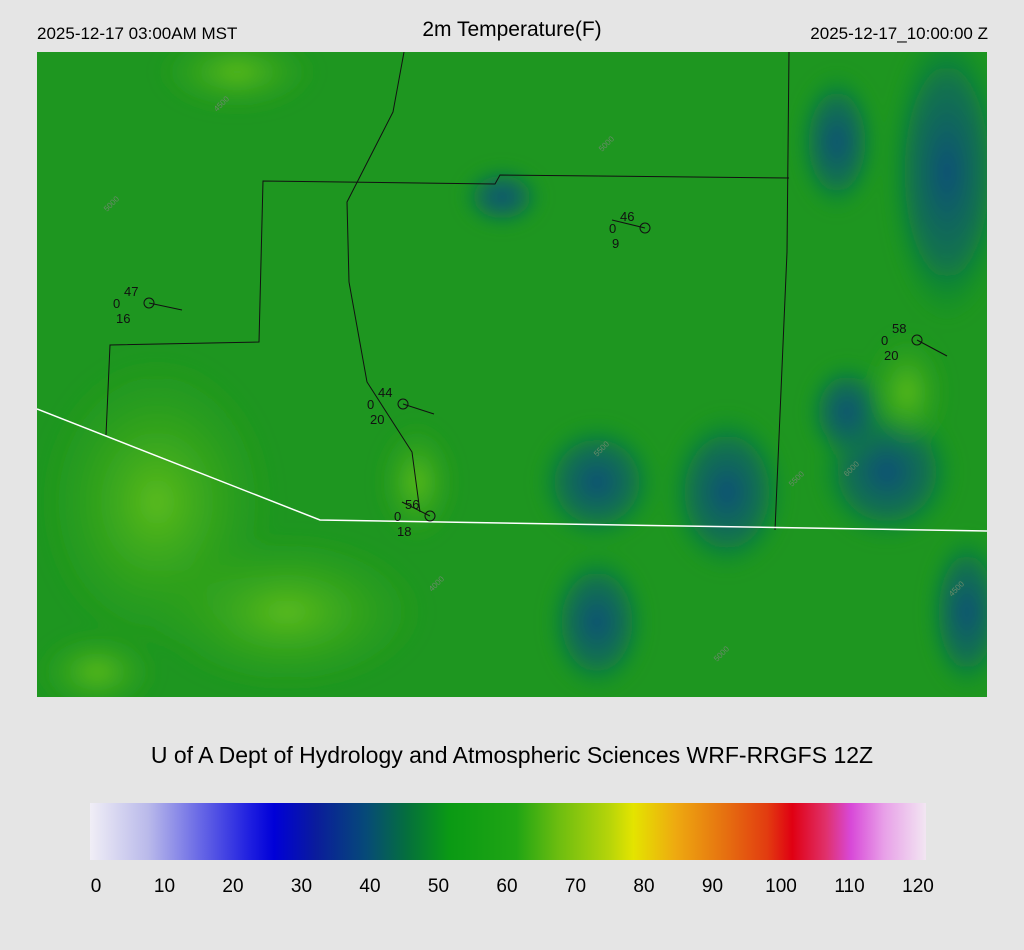 The image size is (1024, 950). What do you see at coordinates (131, 291) in the screenshot?
I see `station-temperature: 47` at bounding box center [131, 291].